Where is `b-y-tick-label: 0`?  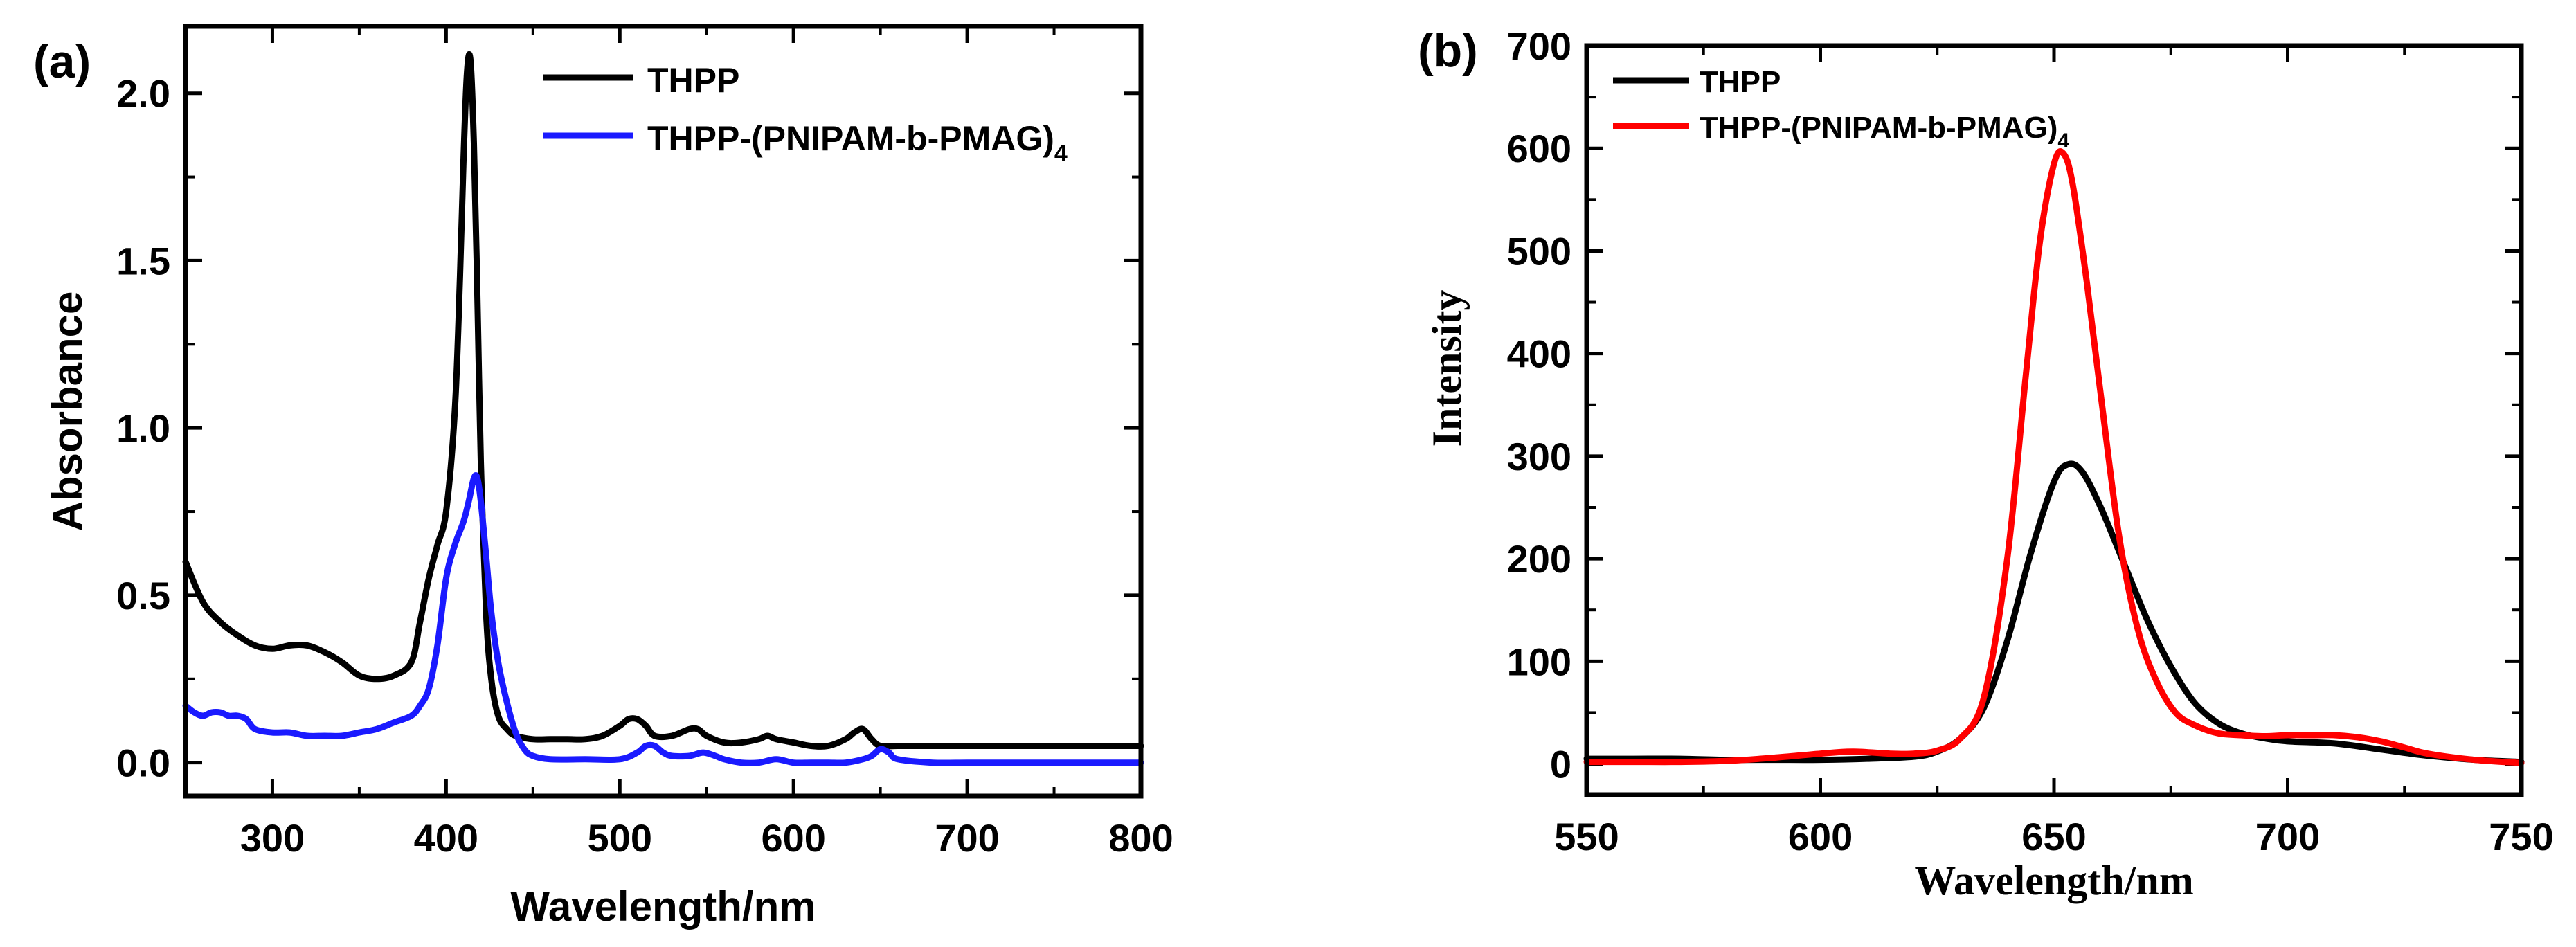
b-y-tick-label: 0 is located at coordinates (1560, 764).